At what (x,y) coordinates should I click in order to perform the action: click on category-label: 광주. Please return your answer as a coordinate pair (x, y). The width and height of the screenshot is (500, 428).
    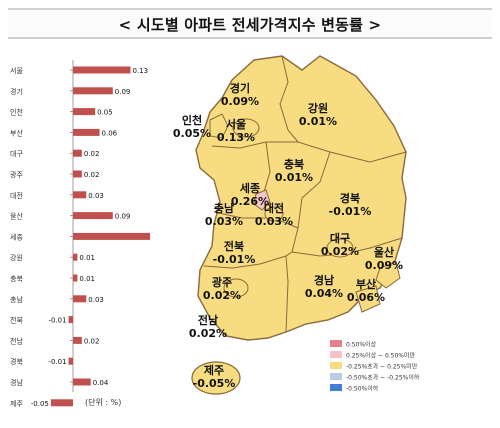
    Looking at the image, I should click on (16, 175).